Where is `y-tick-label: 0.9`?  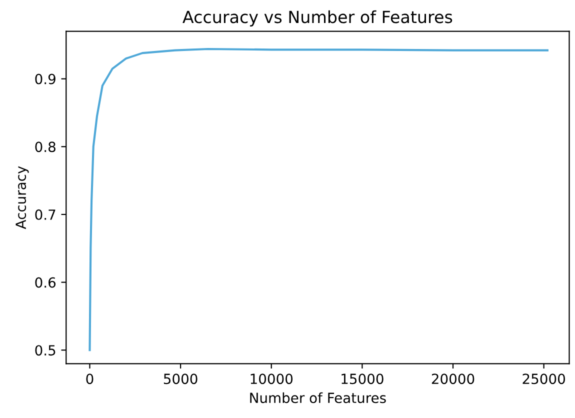 y-tick-label: 0.9 is located at coordinates (45, 79).